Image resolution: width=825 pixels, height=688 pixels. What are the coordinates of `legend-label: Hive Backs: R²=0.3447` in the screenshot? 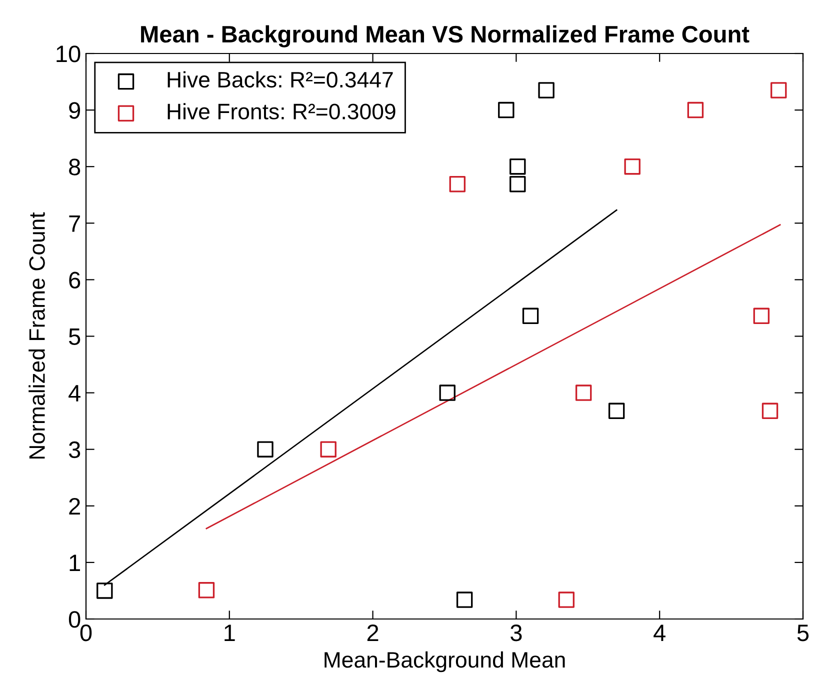 It's located at (280, 79).